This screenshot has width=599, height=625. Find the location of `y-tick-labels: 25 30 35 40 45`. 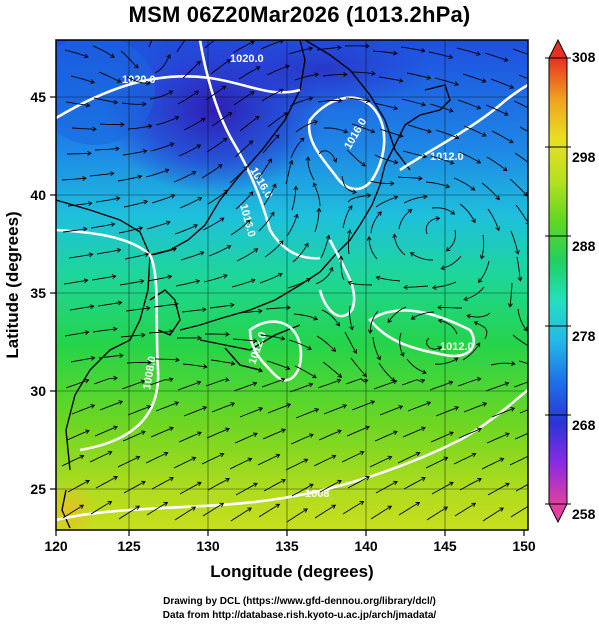

y-tick-labels: 25 30 35 40 45 is located at coordinates (38, 293).